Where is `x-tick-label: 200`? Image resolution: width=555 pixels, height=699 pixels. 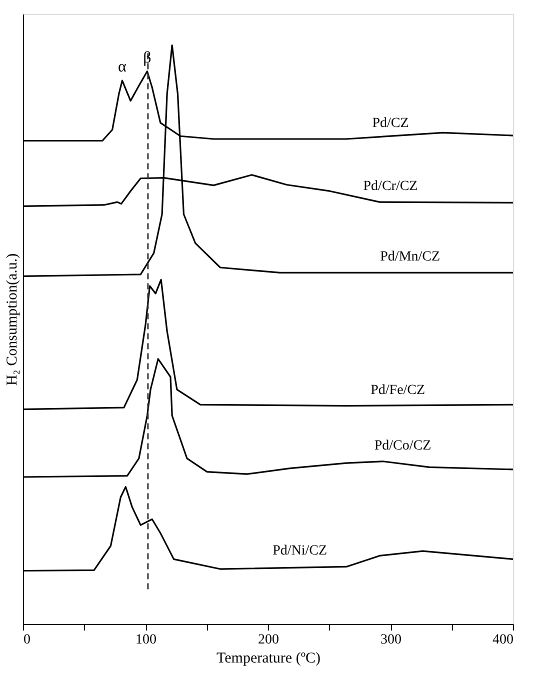 x-tick-label: 200 is located at coordinates (268, 640).